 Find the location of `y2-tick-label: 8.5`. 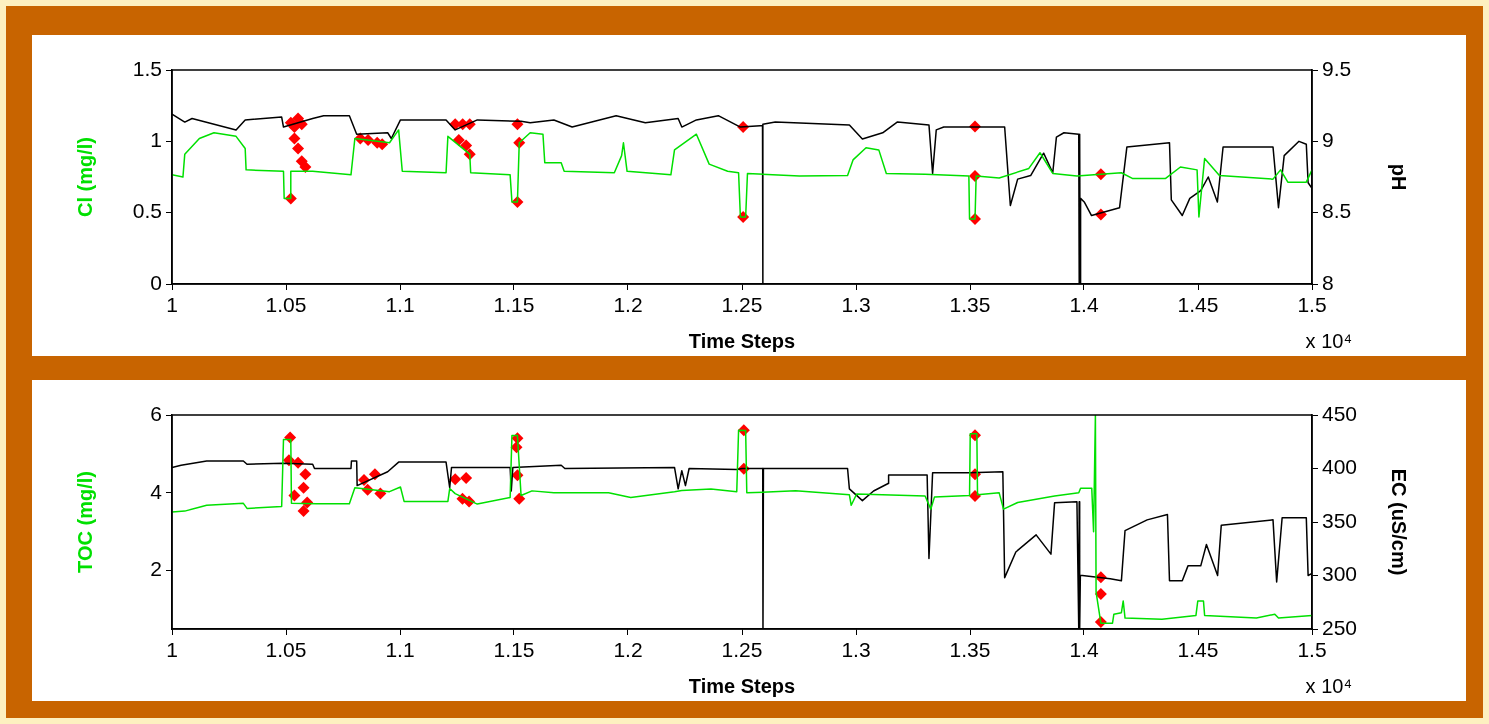

y2-tick-label: 8.5 is located at coordinates (1337, 211).